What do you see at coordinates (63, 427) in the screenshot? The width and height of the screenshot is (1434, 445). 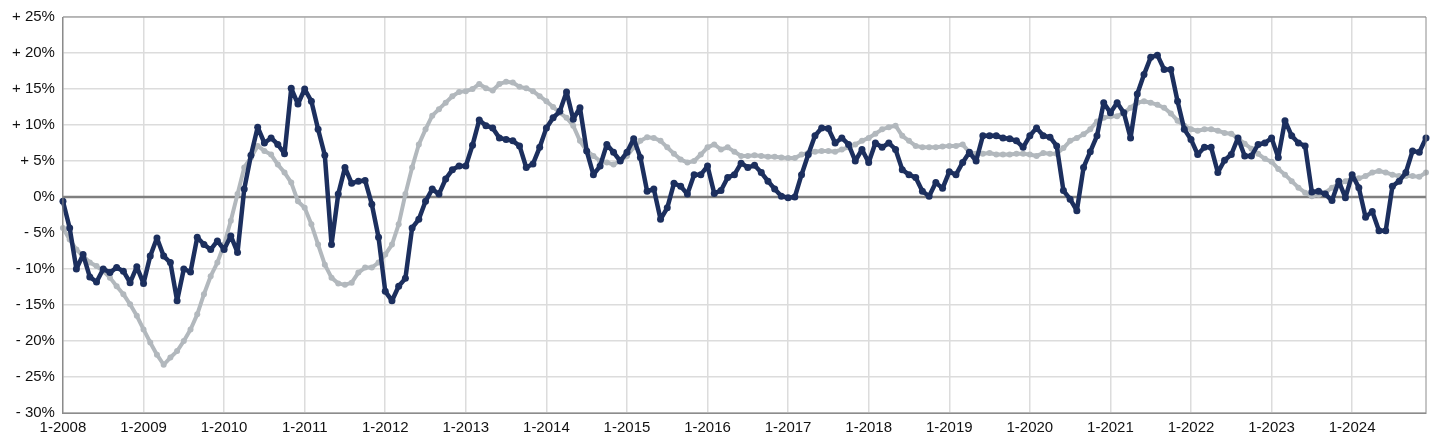 I see `x-tick-label: 1-2008` at bounding box center [63, 427].